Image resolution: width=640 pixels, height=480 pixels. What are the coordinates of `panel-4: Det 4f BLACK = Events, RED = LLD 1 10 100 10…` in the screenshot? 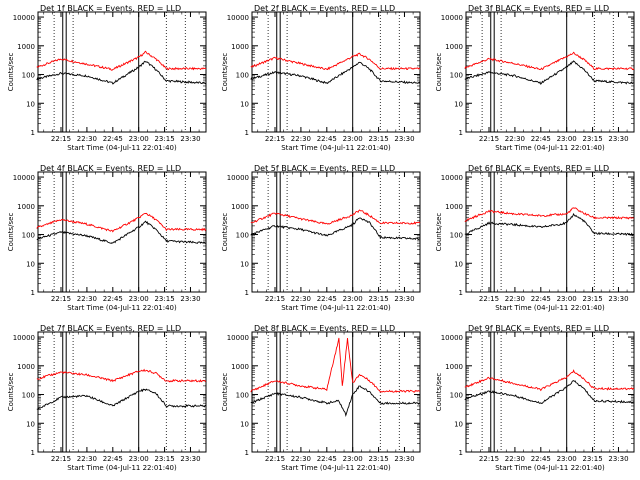 It's located at (107, 238).